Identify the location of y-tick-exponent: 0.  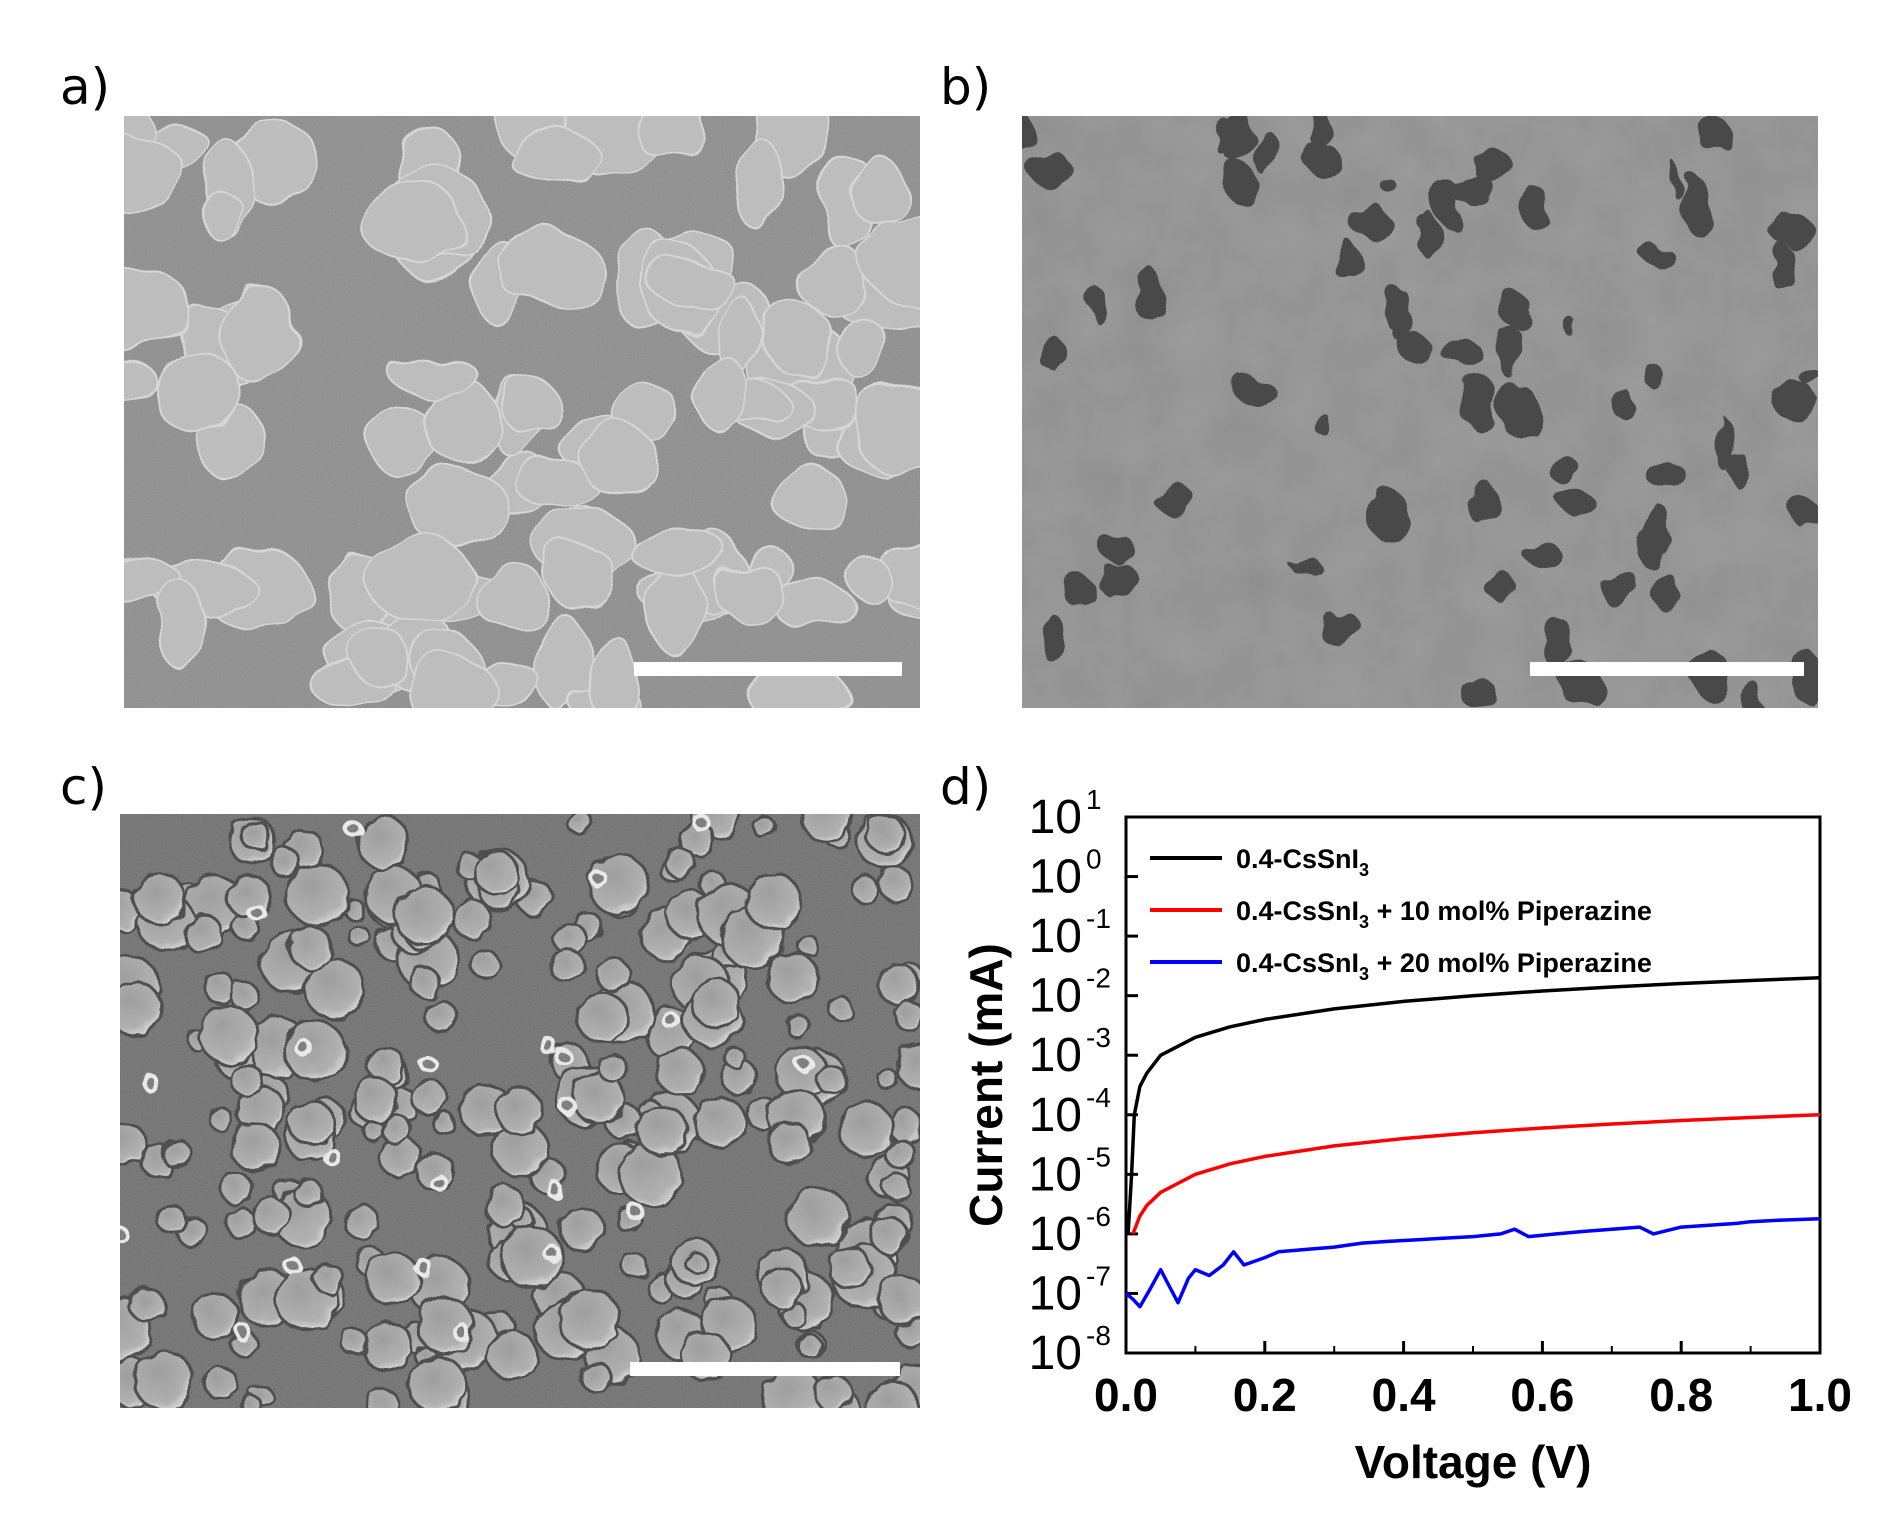
(1094, 859).